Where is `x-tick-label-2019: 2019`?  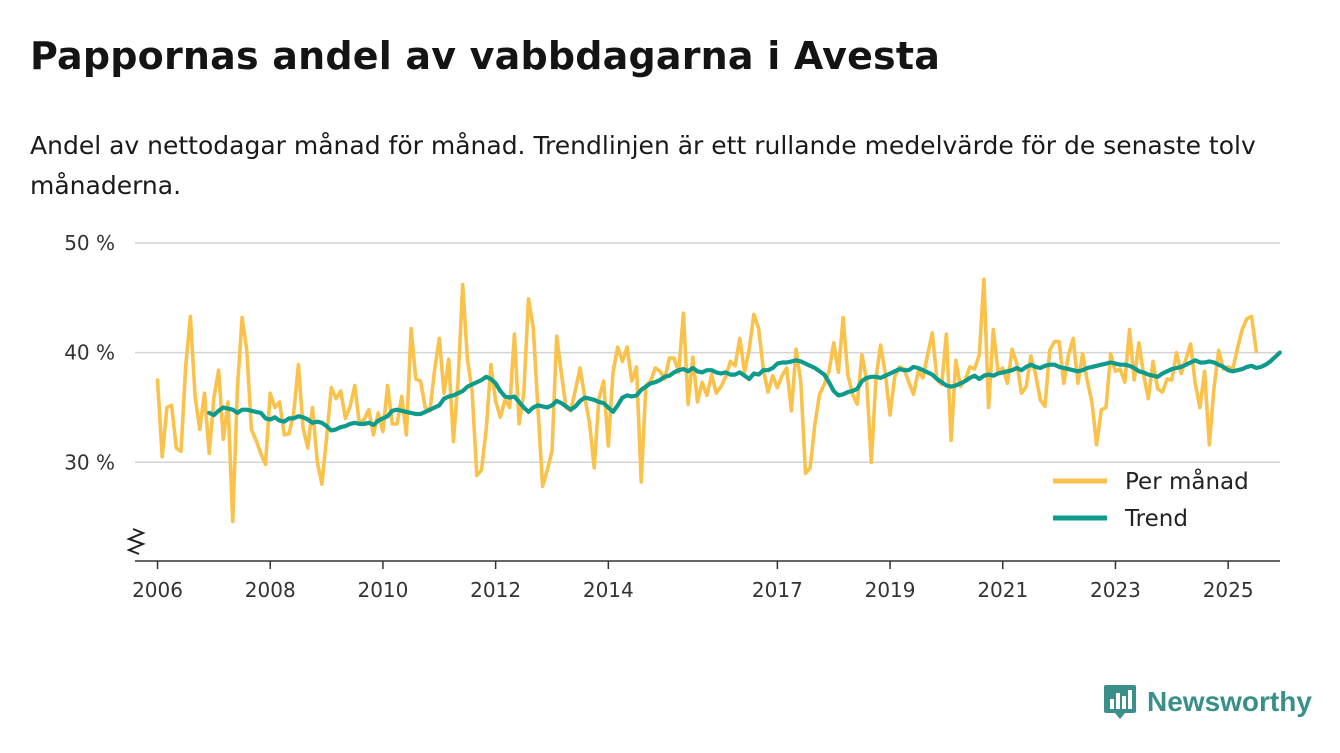 x-tick-label-2019: 2019 is located at coordinates (890, 590).